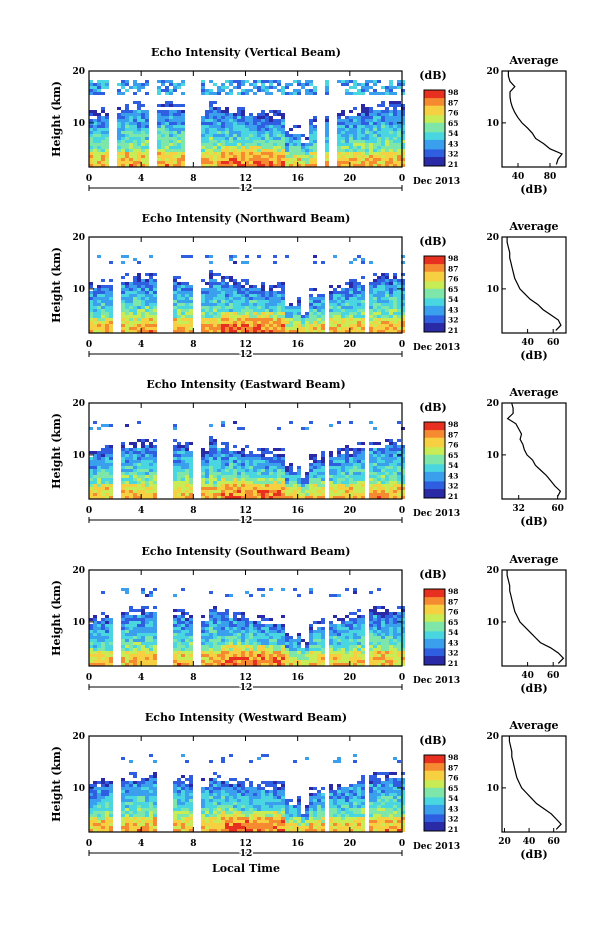  What do you see at coordinates (434, 465) in the screenshot?
I see `colorbar-segment` at bounding box center [434, 465].